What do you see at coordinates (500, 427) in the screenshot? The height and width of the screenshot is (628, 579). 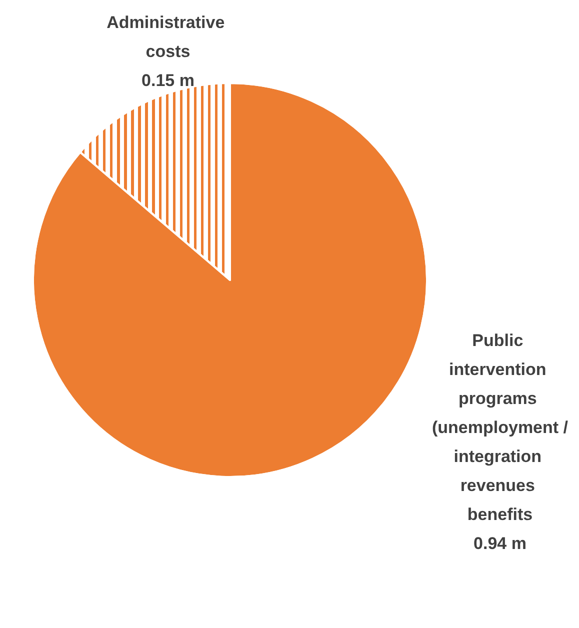 I see `slice-label: Public intervention programs (unemployment /integration revenues benefits` at bounding box center [500, 427].